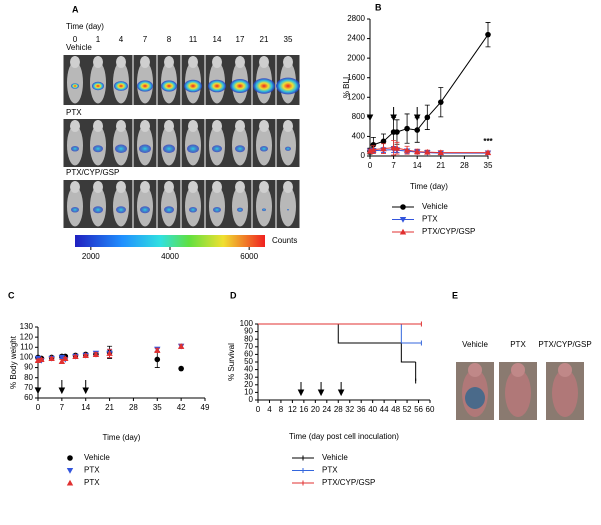 This screenshot has height=525, width=601. I want to click on colorbar-tick-label: 4000, so click(170, 256).